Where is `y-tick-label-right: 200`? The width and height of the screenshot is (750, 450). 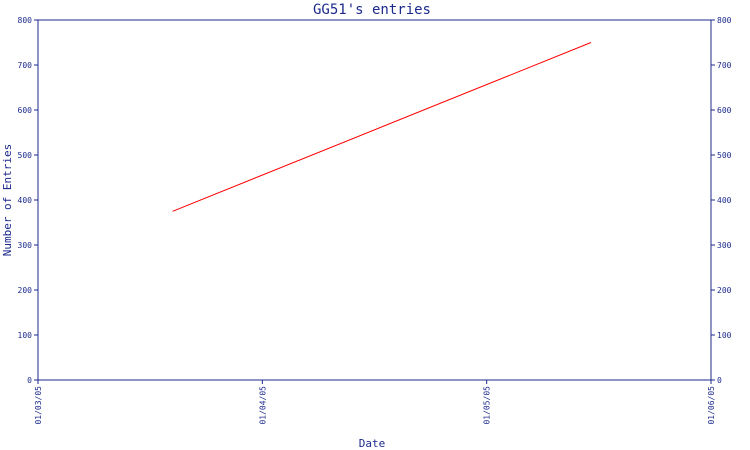 y-tick-label-right: 200 is located at coordinates (724, 290).